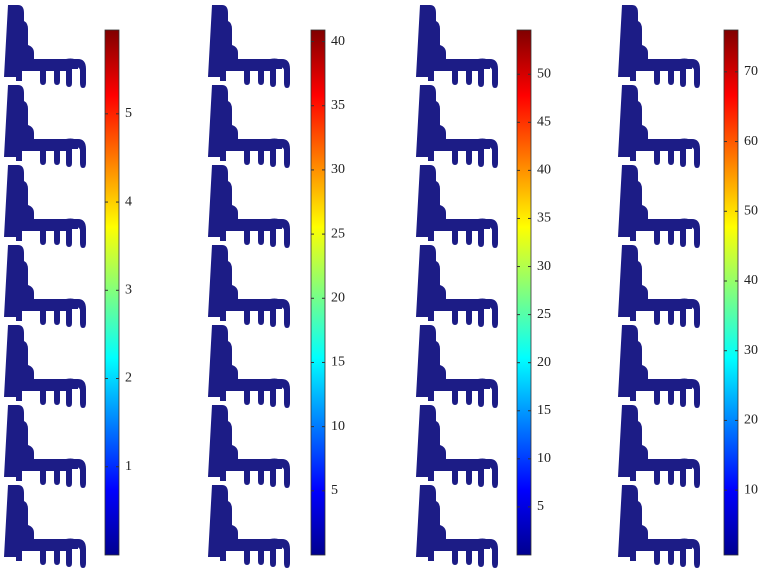  What do you see at coordinates (751, 141) in the screenshot?
I see `tick-label: 60` at bounding box center [751, 141].